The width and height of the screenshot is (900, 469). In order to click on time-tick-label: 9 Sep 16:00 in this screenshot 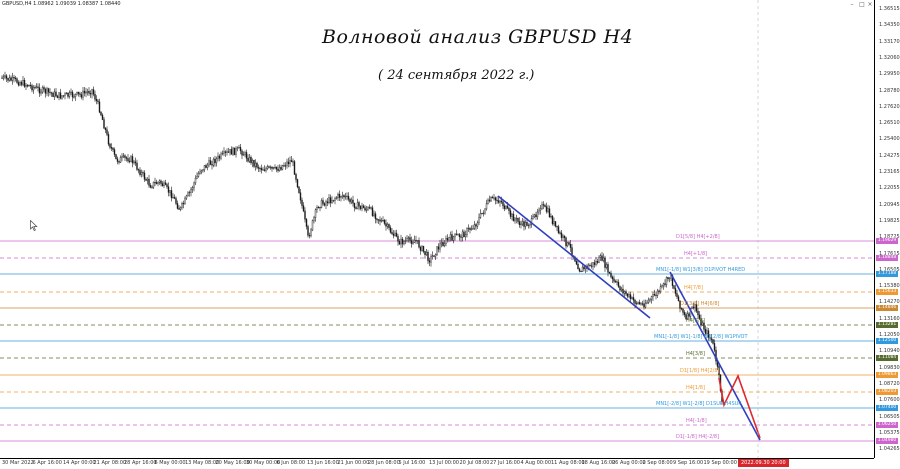, I will do `click(688, 463)`.